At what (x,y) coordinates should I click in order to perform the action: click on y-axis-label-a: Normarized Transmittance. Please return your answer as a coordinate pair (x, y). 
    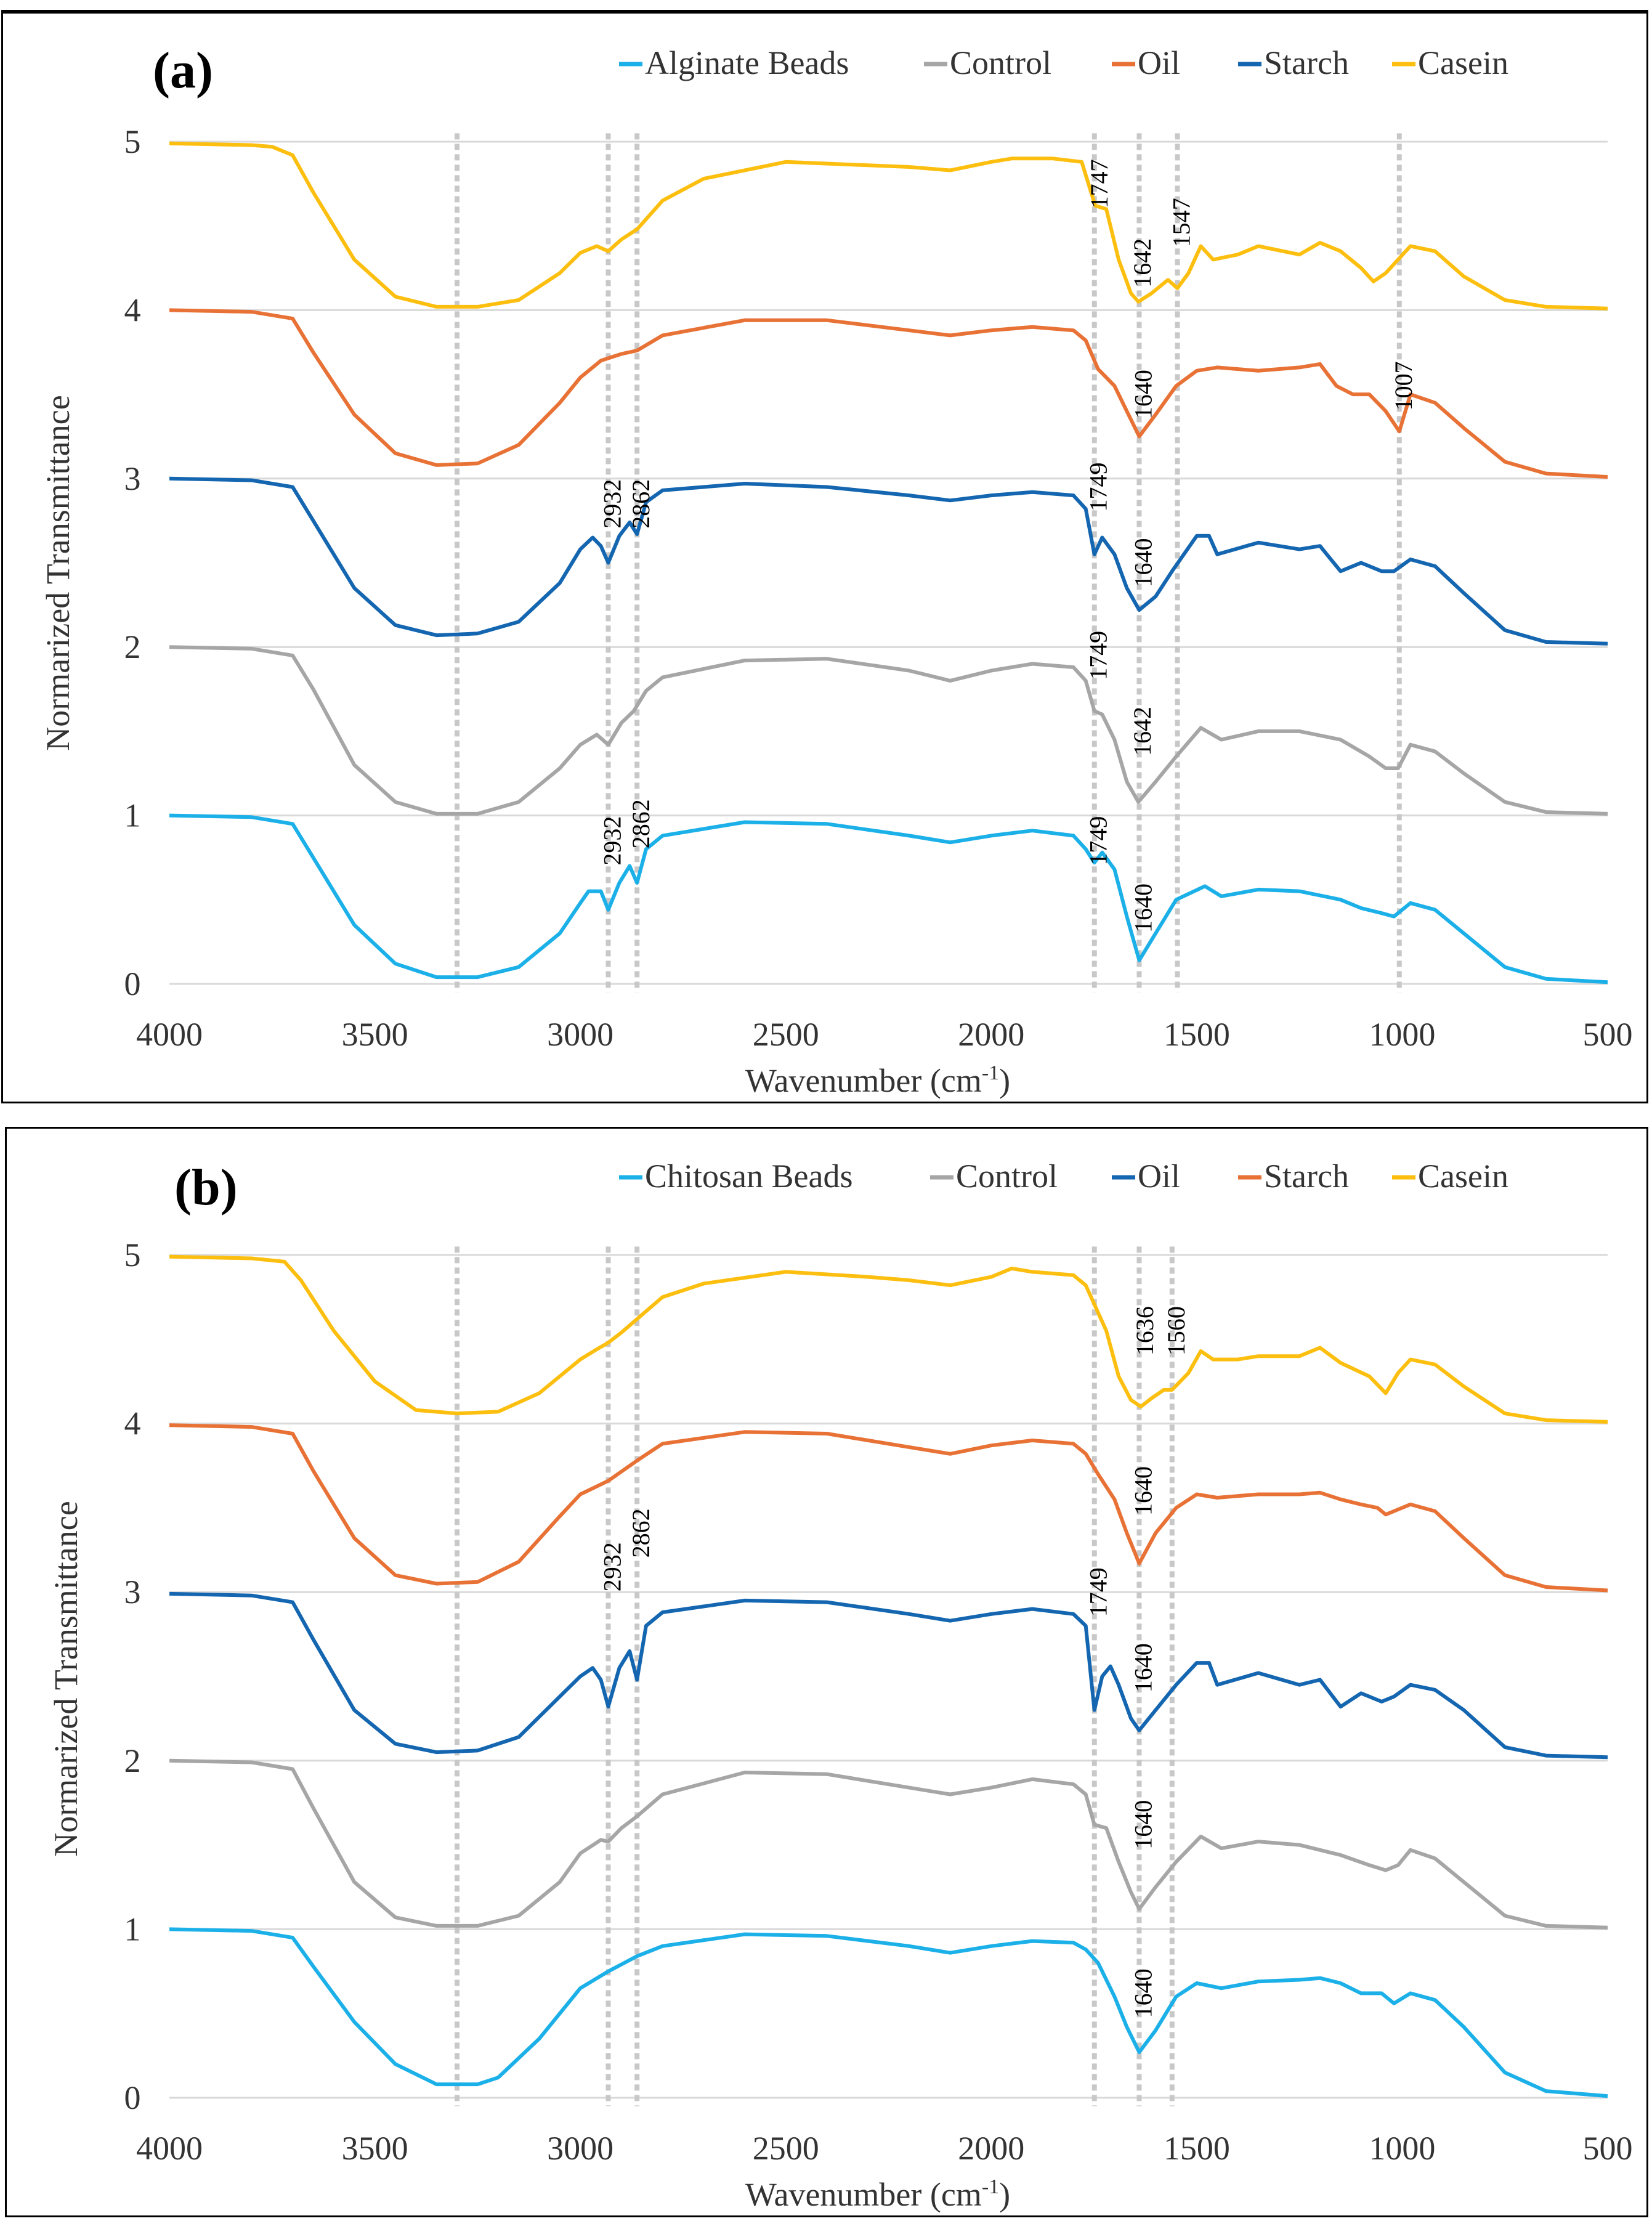
    Looking at the image, I should click on (57, 572).